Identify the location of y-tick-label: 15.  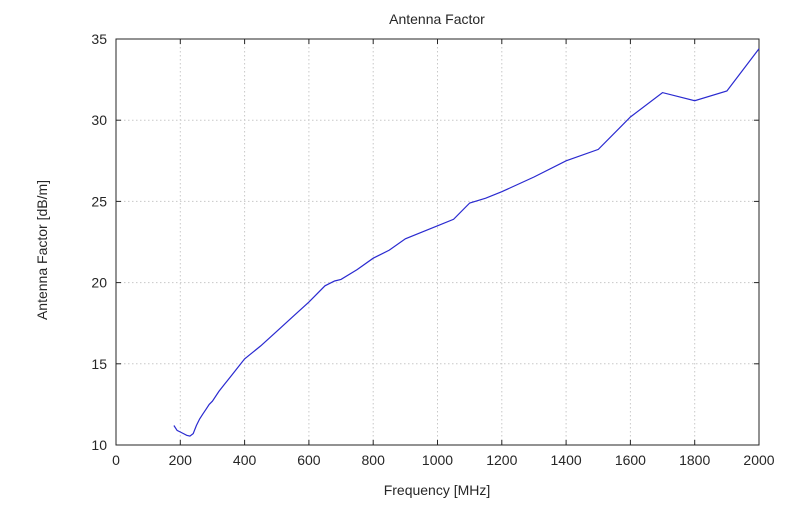
(99, 364).